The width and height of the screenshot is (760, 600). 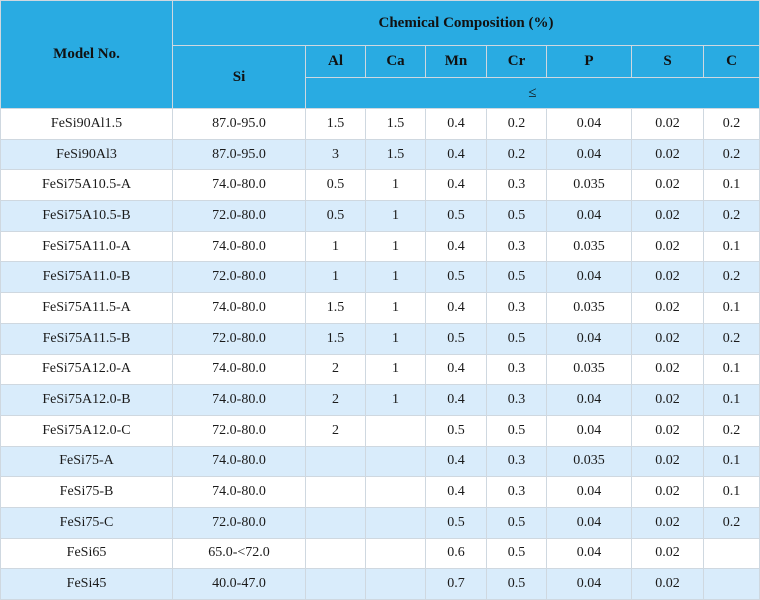 I want to click on si-header: Si, so click(x=239, y=77).